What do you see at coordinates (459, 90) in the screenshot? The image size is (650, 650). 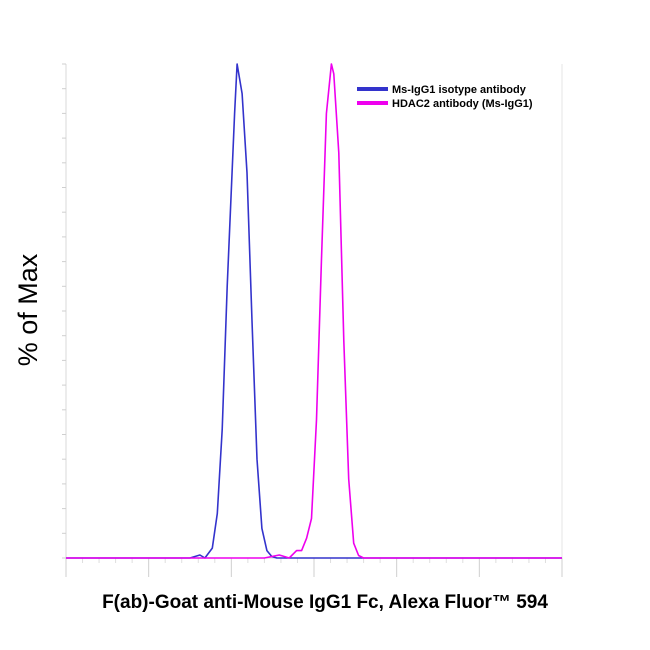 I see `legend-label-1: Ms-IgG1 isotype antibody` at bounding box center [459, 90].